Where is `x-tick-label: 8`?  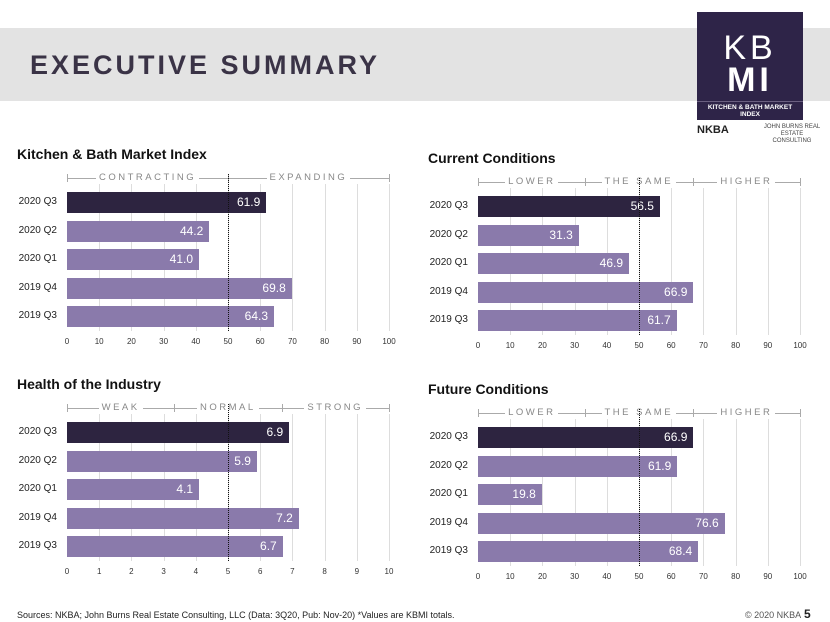
x-tick-label: 8 is located at coordinates (324, 571).